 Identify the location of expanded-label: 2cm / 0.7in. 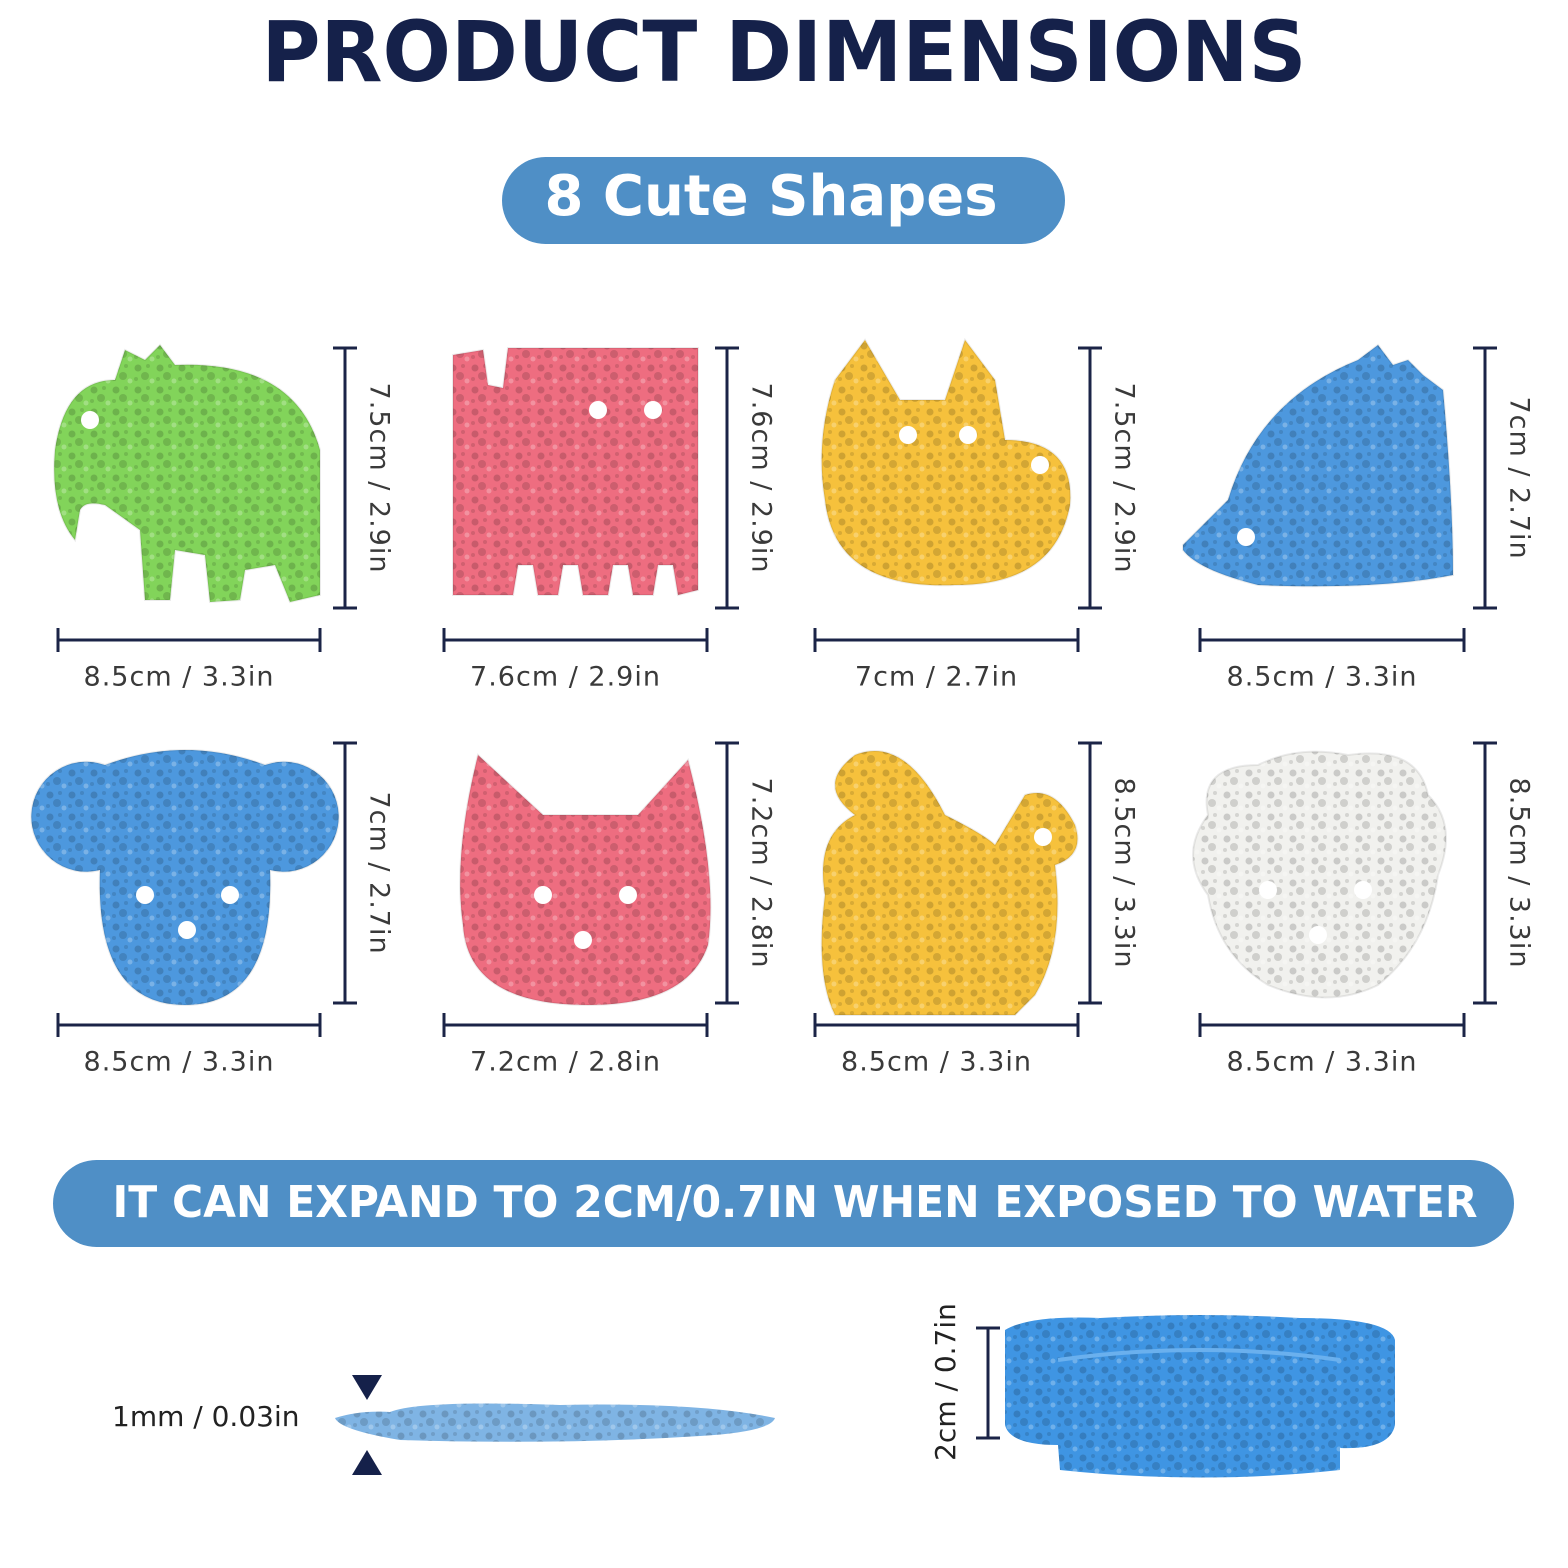
(945, 1382).